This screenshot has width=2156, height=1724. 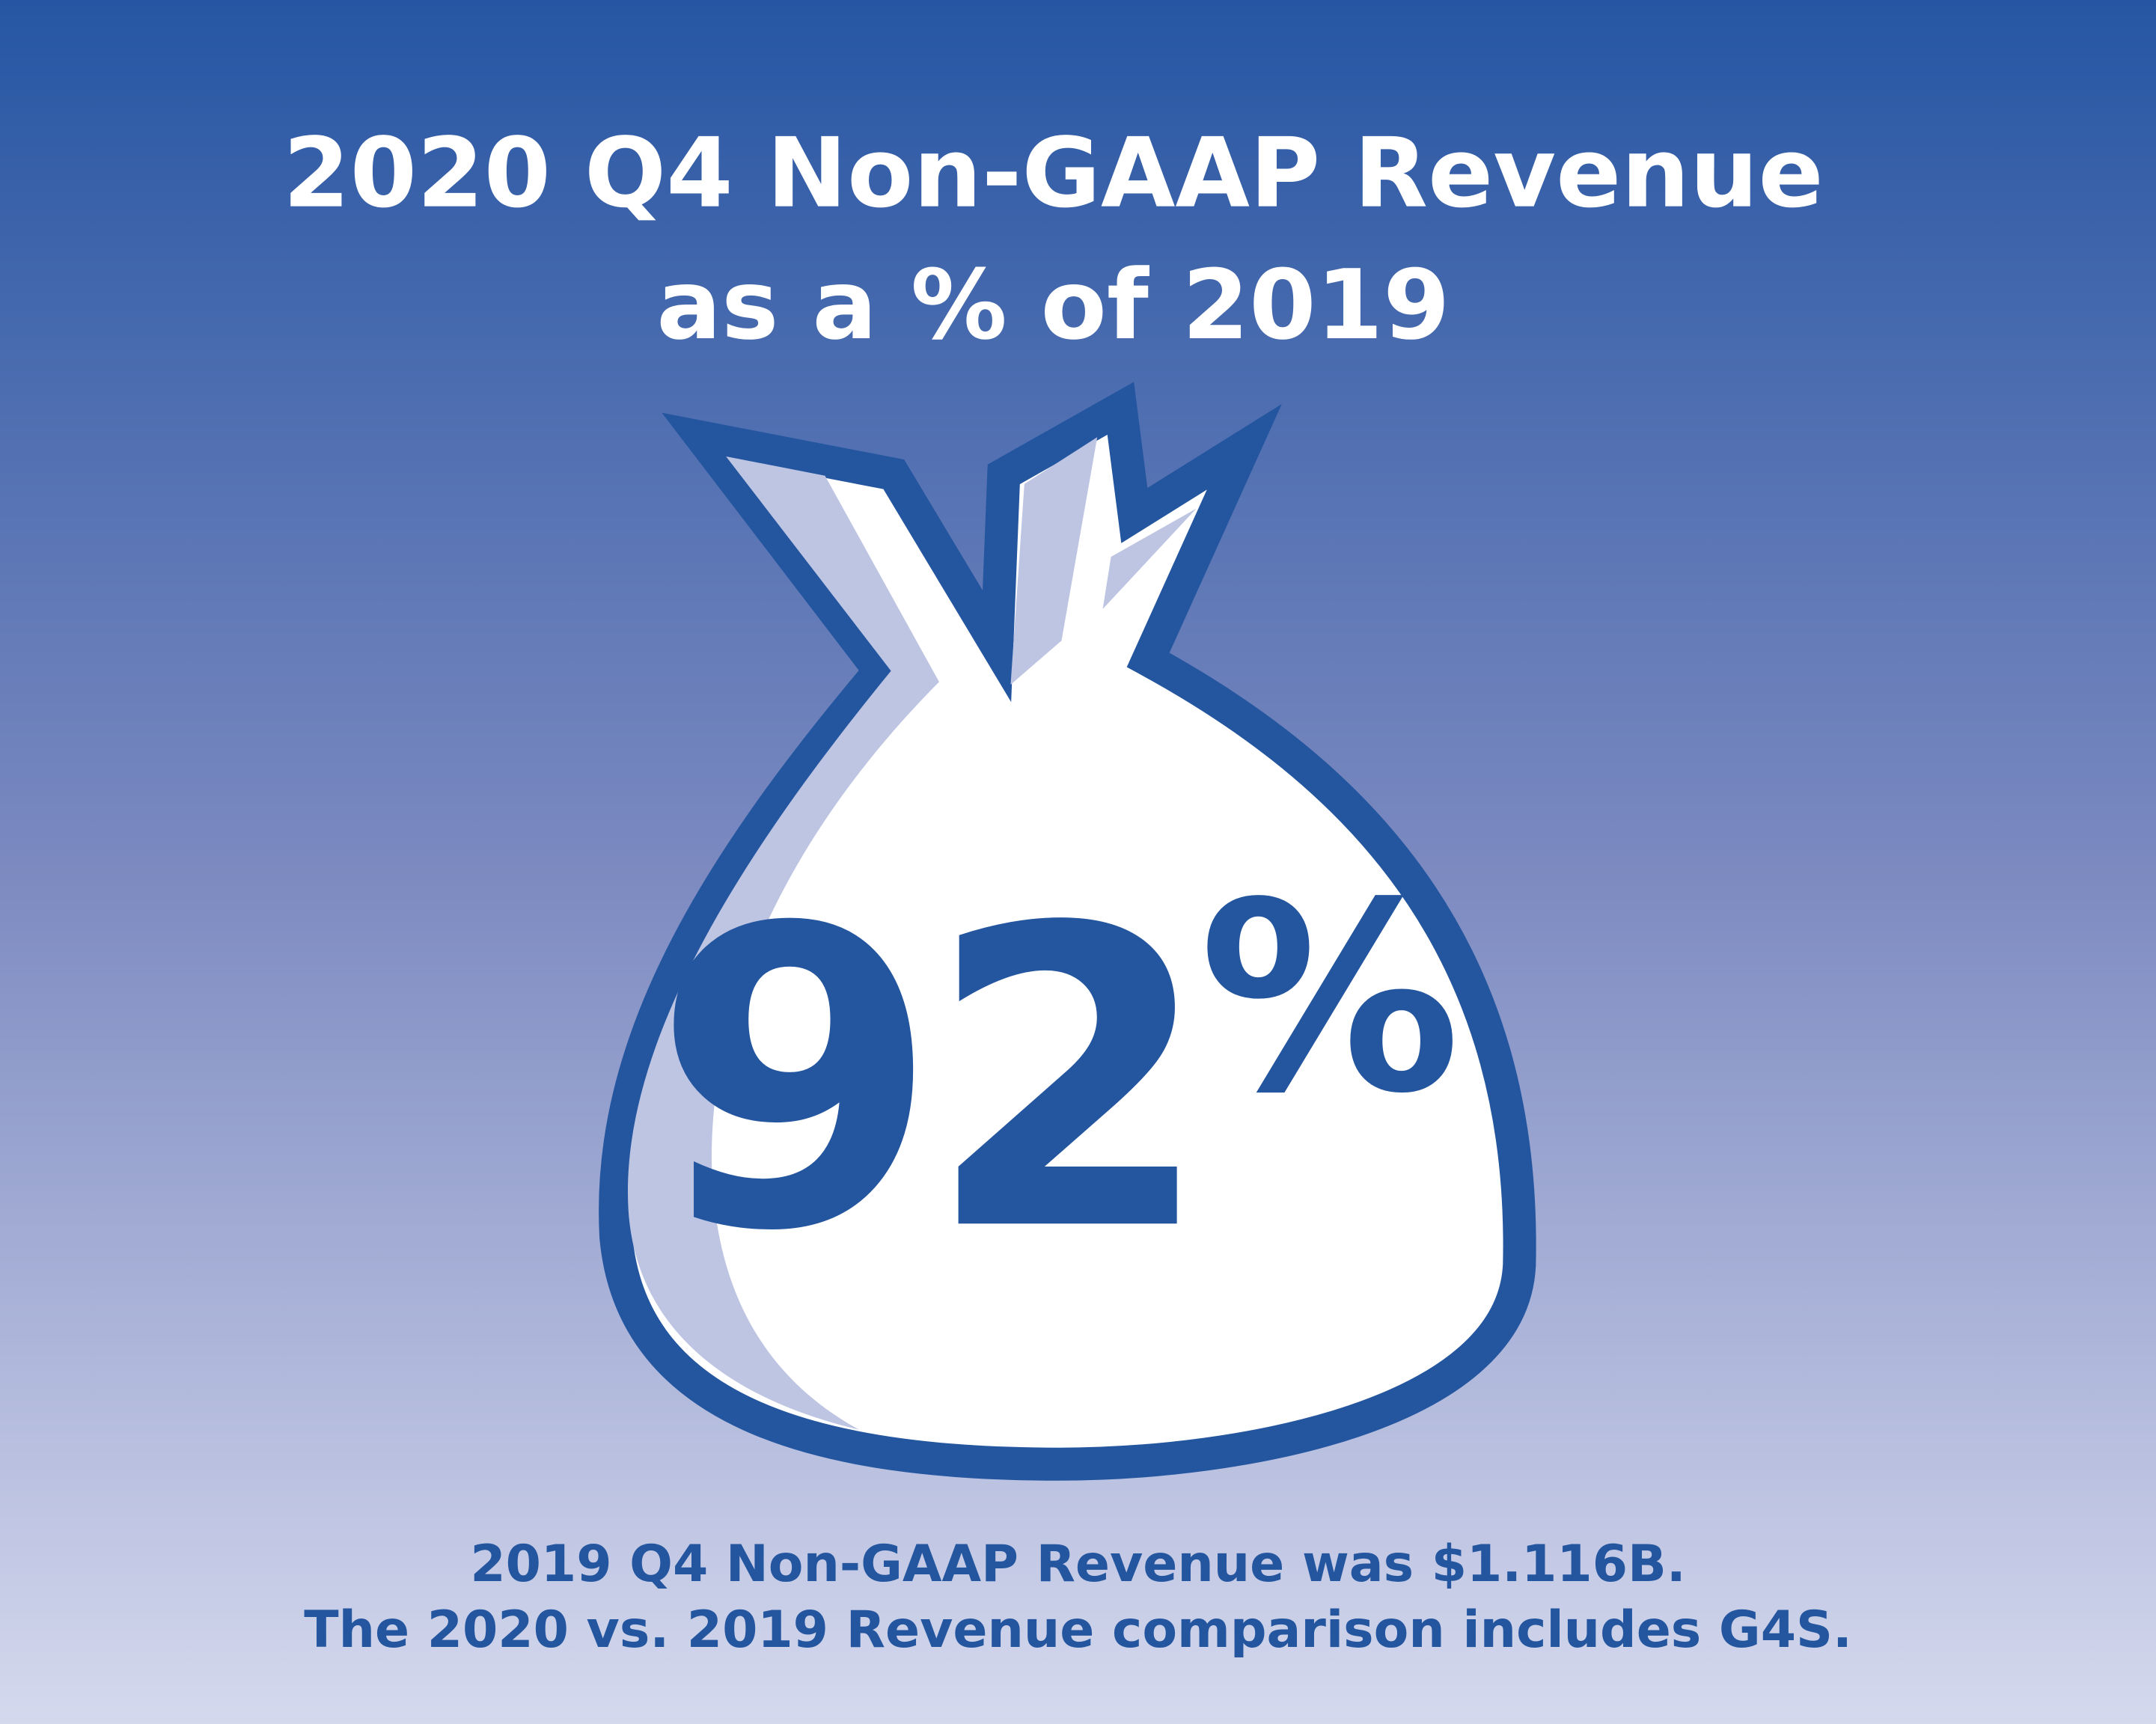 What do you see at coordinates (1077, 1564) in the screenshot?
I see `footnote-line: 2019 Q4 Non-GAAP Revenue was $1.116B.` at bounding box center [1077, 1564].